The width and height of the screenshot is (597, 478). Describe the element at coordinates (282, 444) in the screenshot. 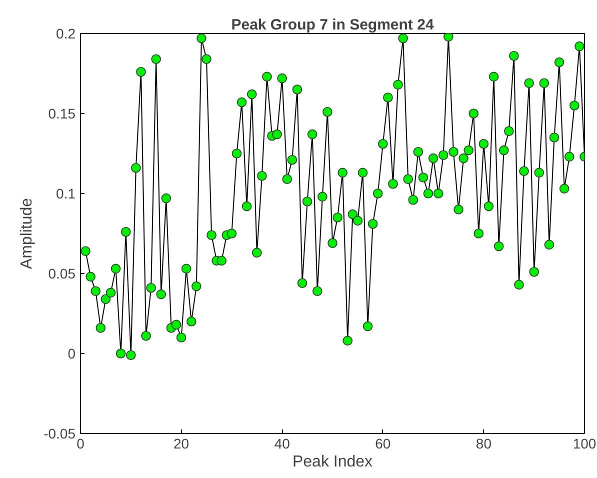

I see `x-tick-label: 40` at that location.